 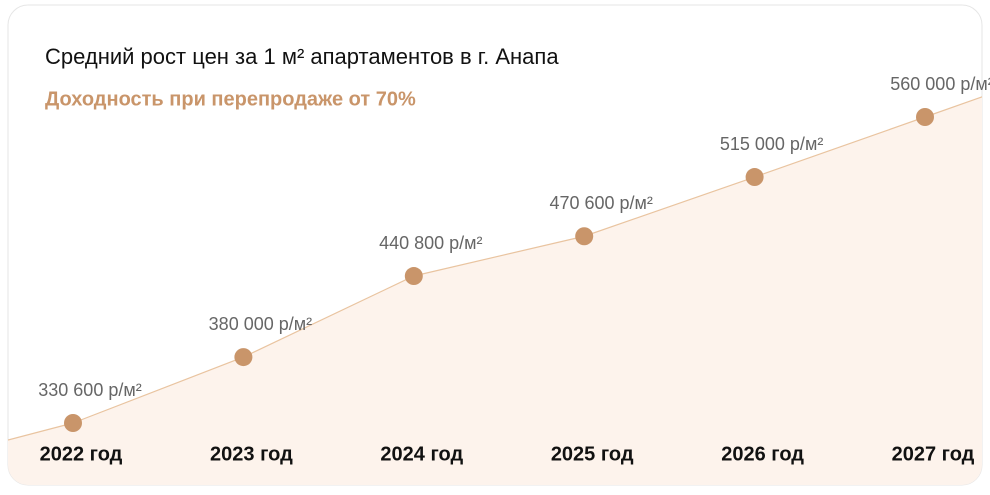 What do you see at coordinates (421, 454) in the screenshot?
I see `x-tick-label: 2024 год` at bounding box center [421, 454].